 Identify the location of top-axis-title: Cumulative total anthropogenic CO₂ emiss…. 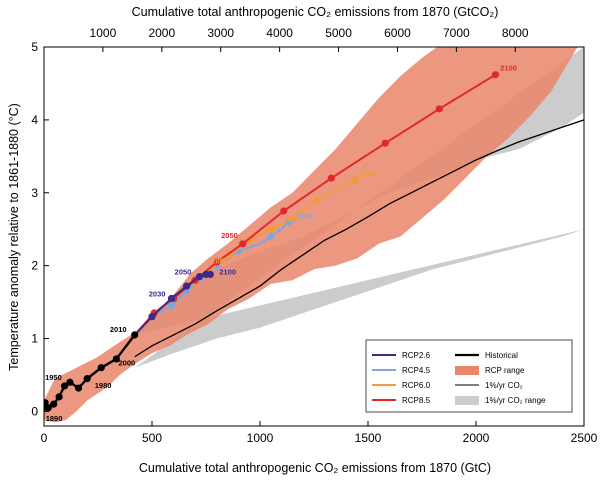
(315, 12).